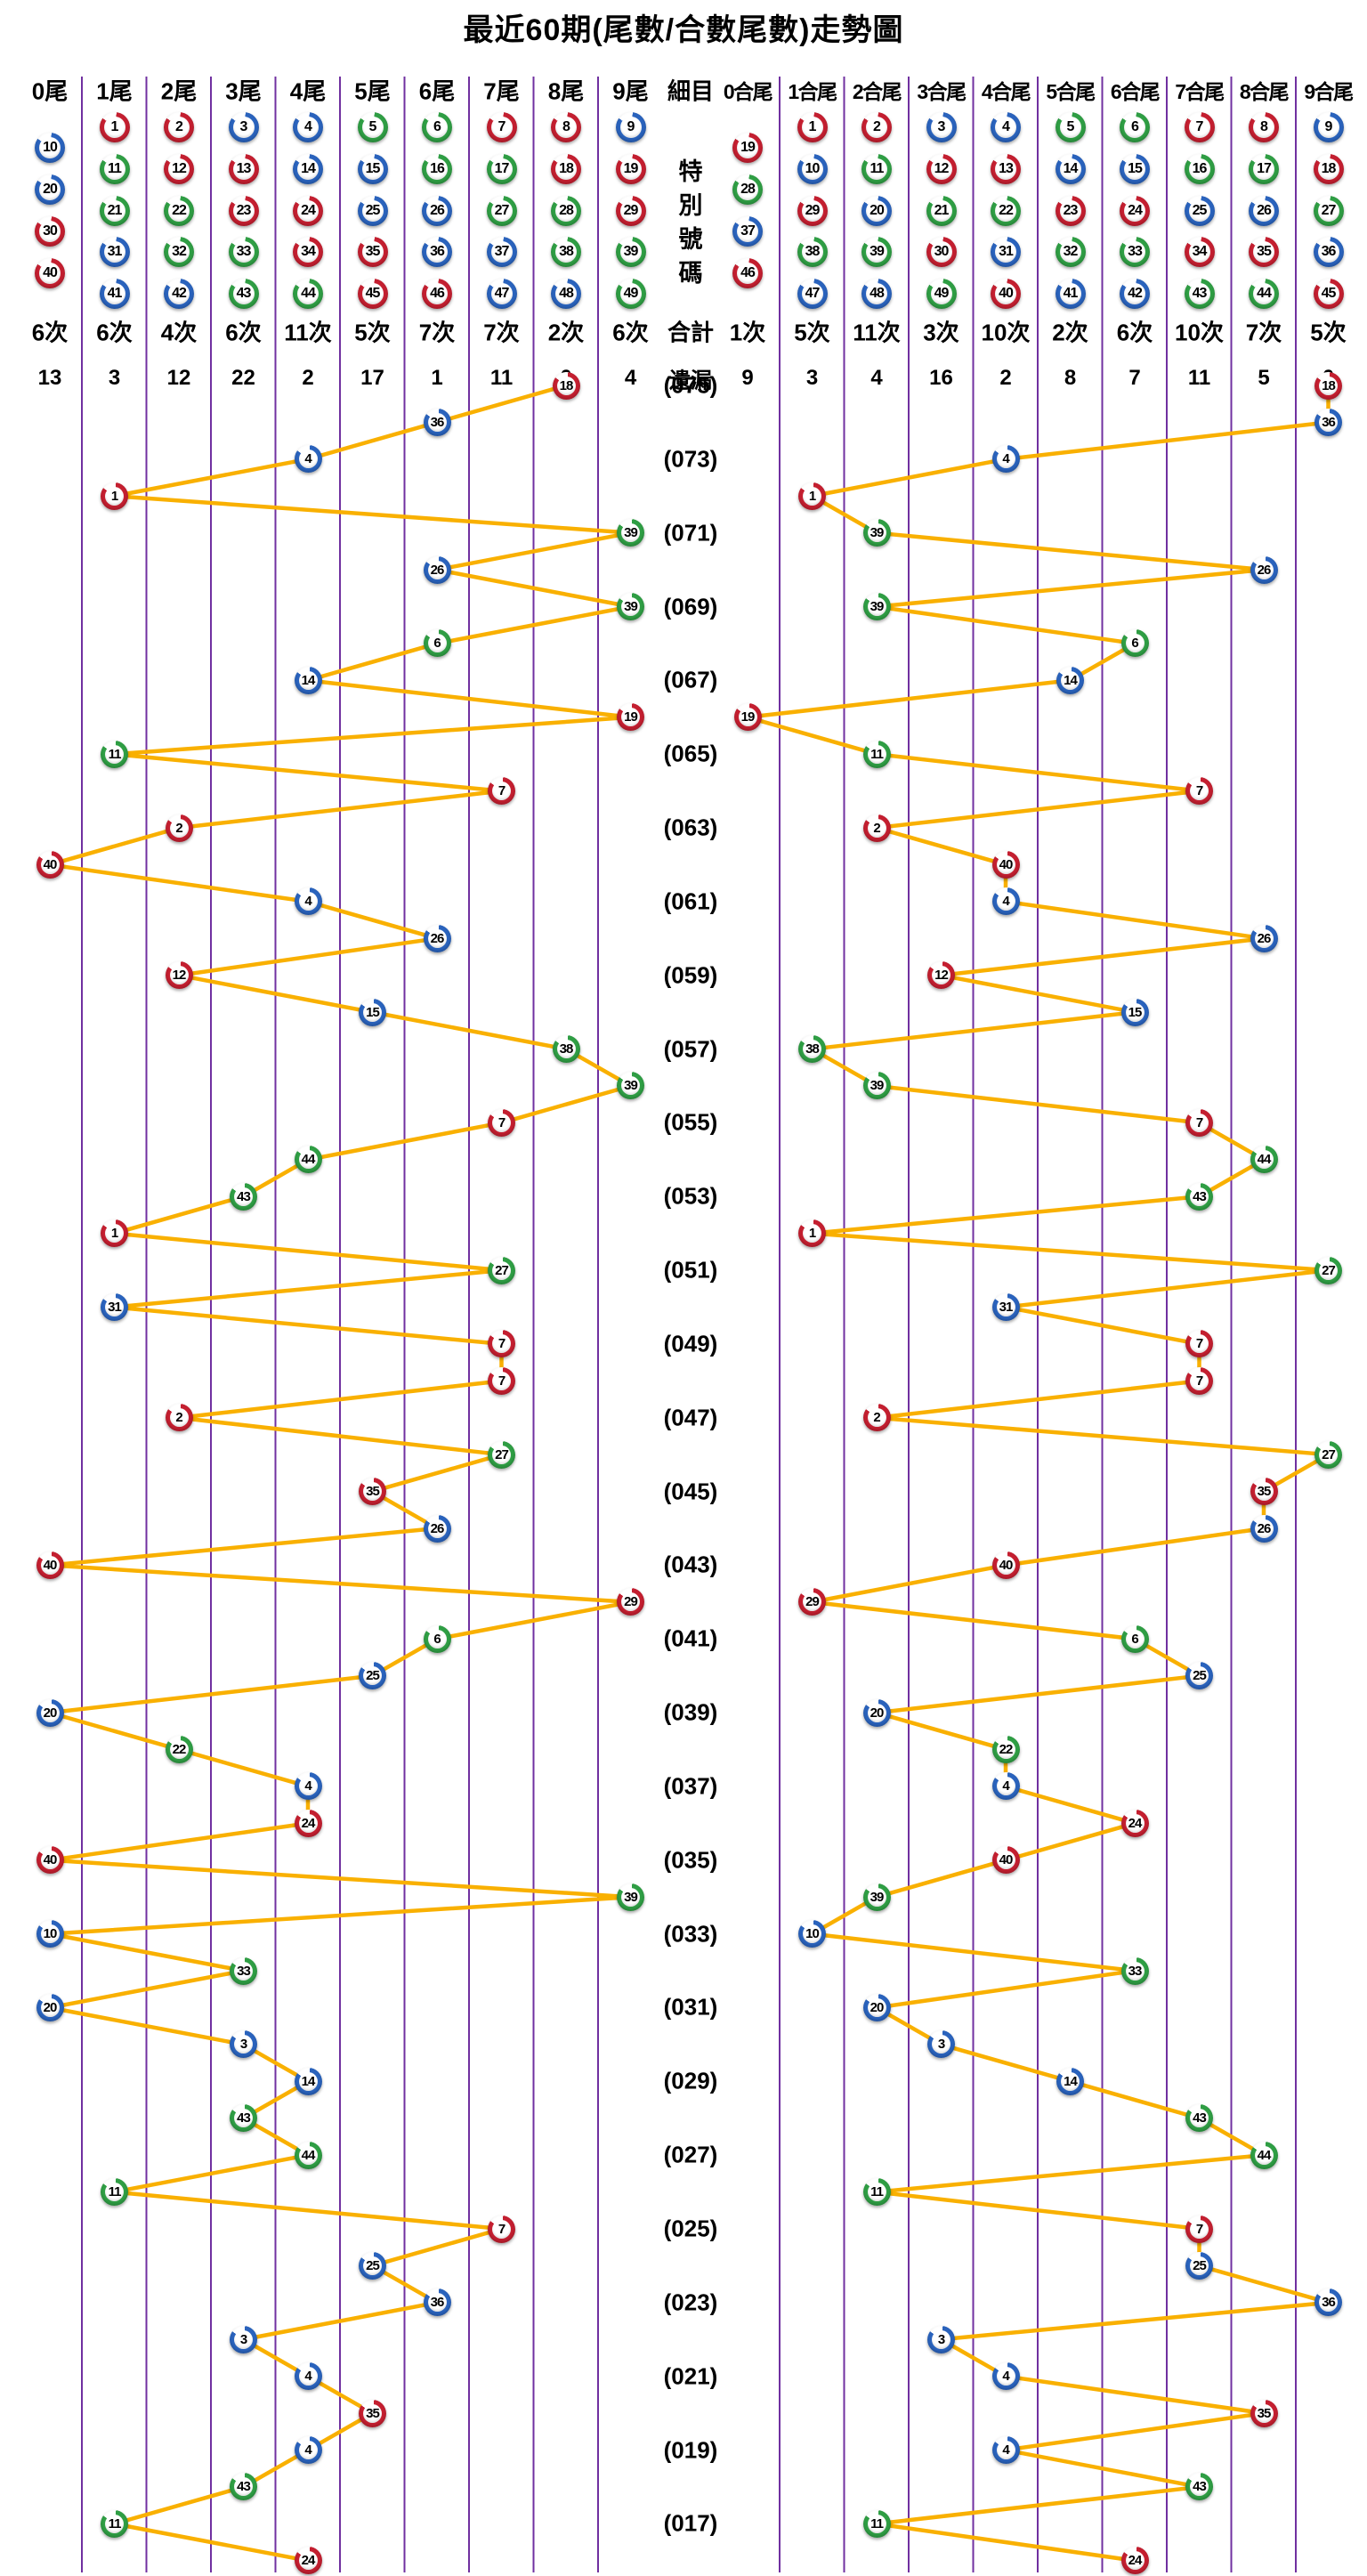  Describe the element at coordinates (1005, 2376) in the screenshot. I see `chart-ball-right-row55: 4` at that location.